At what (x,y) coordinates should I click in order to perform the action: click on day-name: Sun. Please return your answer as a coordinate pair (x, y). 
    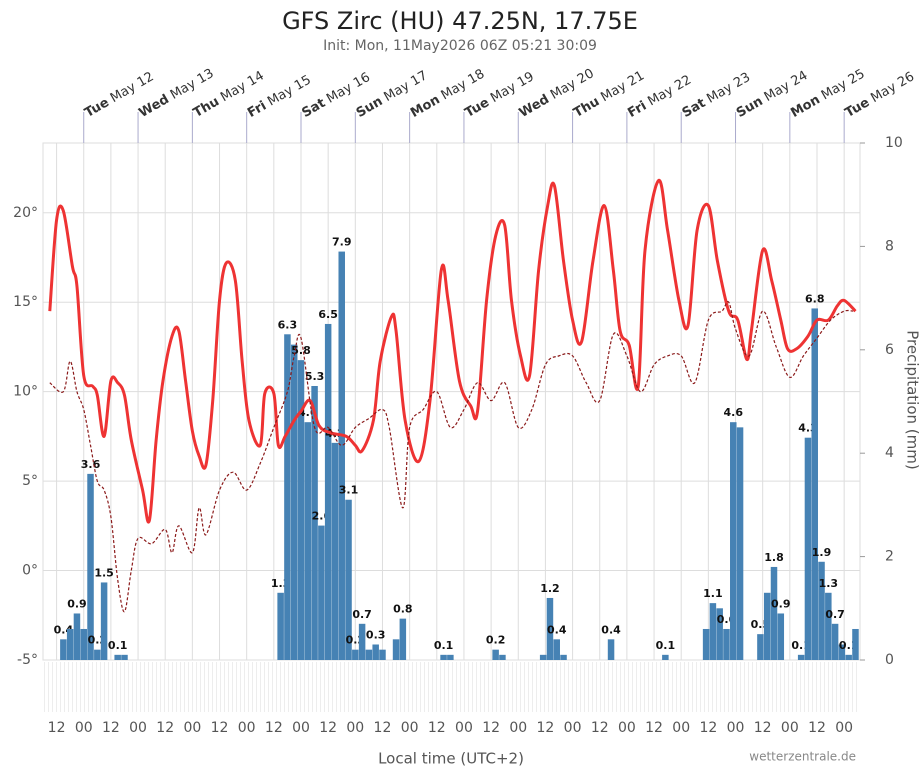
    Looking at the image, I should click on (750, 107).